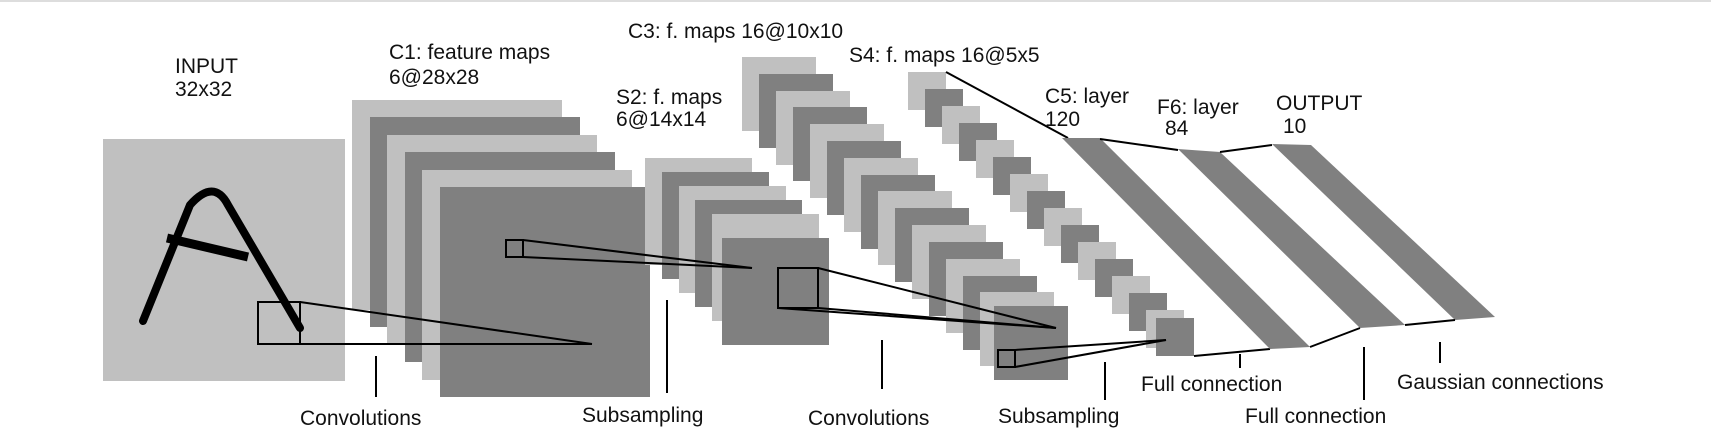 Image resolution: width=1711 pixels, height=434 pixels. What do you see at coordinates (1058, 416) in the screenshot?
I see `op-label-sub2: Subsampling` at bounding box center [1058, 416].